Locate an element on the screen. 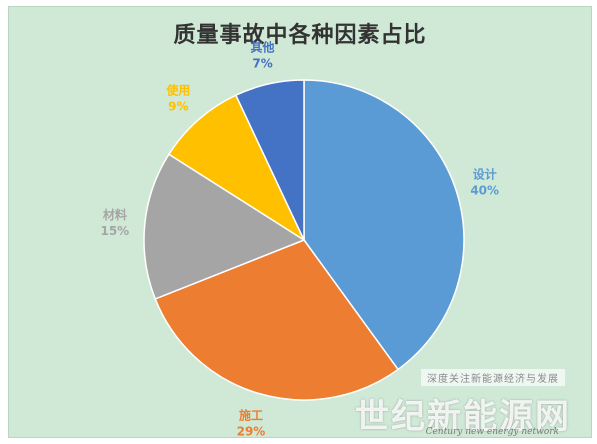  slice-label-3: 使用 is located at coordinates (177, 89).